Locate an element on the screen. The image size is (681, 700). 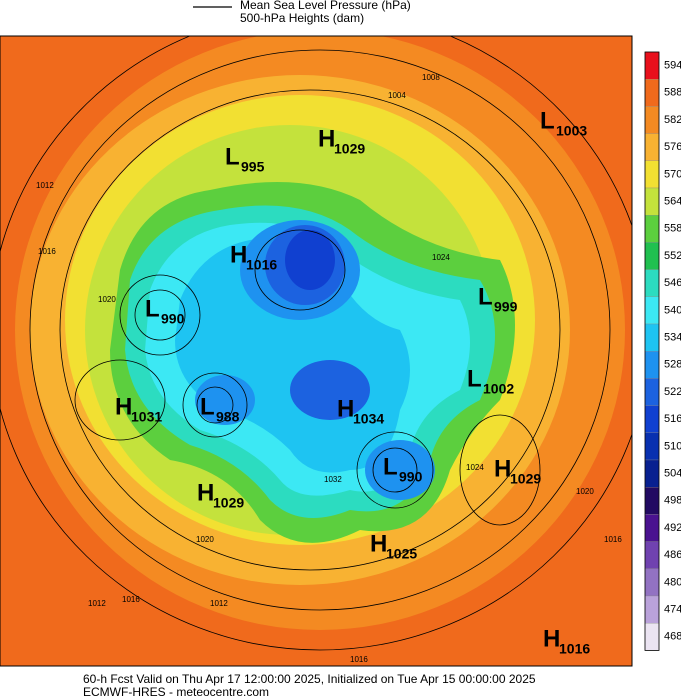
colorbar-label: 492 is located at coordinates (672, 528).